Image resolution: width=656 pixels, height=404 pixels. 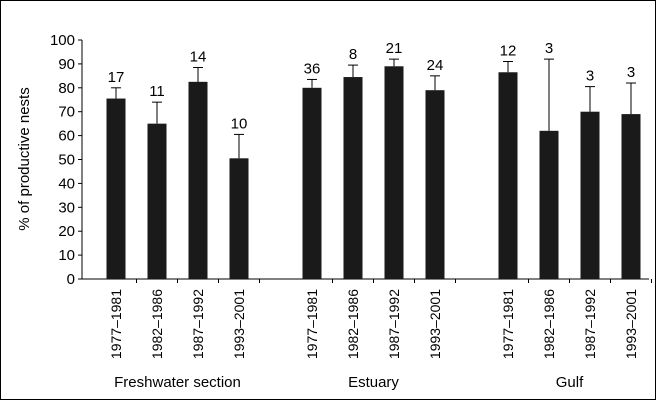 I want to click on y-tick-label: 50, so click(x=66, y=160).